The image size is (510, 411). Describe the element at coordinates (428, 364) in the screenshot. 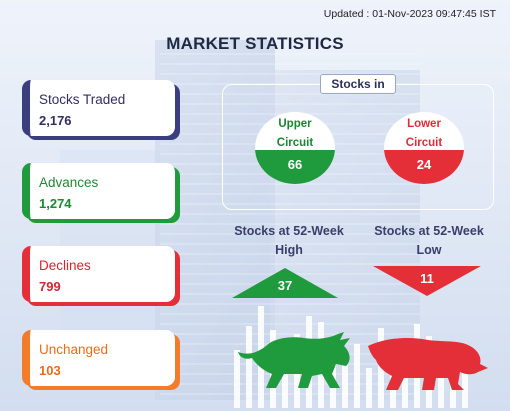

I see `bear-icon` at that location.